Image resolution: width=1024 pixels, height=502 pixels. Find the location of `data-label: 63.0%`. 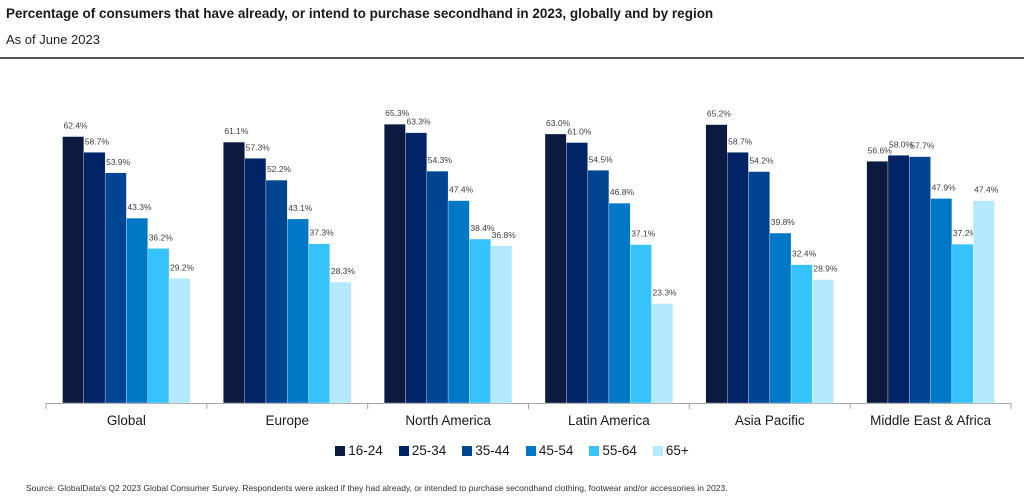

data-label: 63.0% is located at coordinates (558, 123).